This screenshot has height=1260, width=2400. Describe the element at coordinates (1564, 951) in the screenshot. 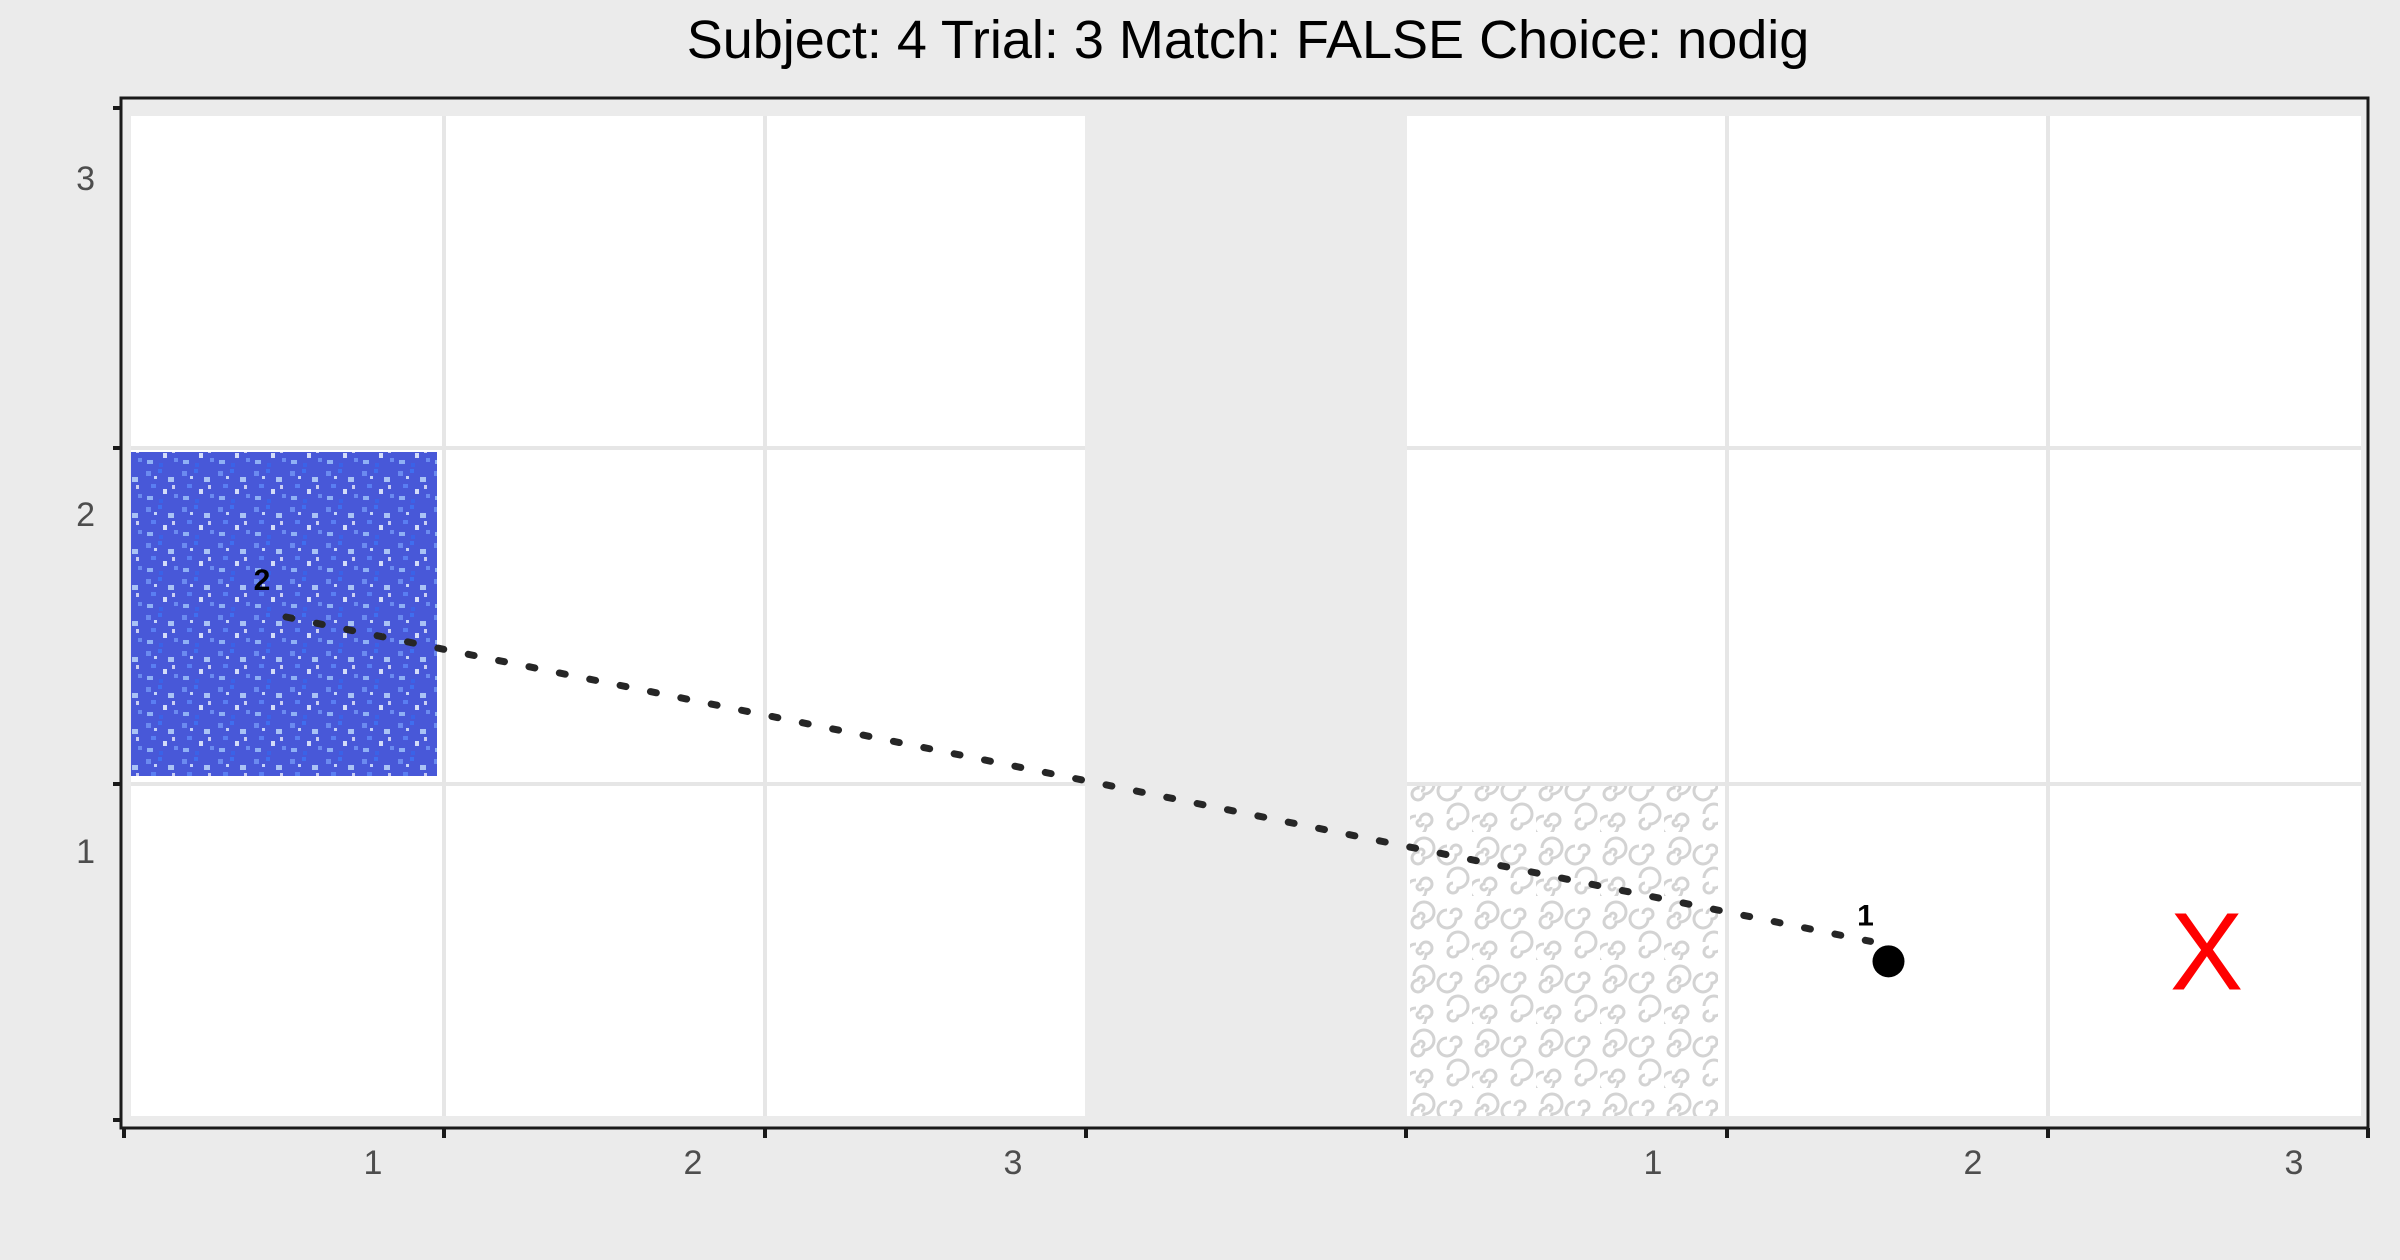

I see `grey-swirl-tile` at that location.